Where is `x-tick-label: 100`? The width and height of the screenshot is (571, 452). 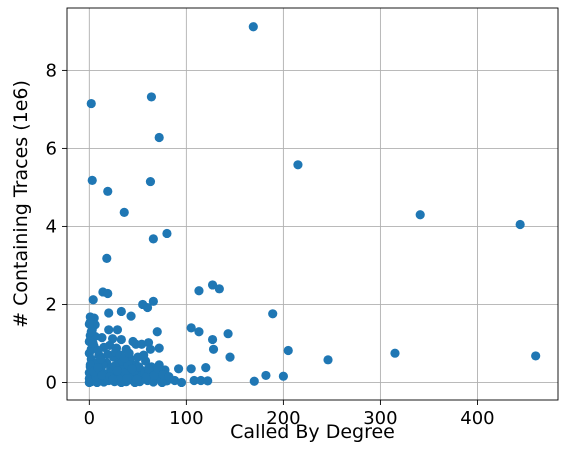 x-tick-label: 100 is located at coordinates (186, 418).